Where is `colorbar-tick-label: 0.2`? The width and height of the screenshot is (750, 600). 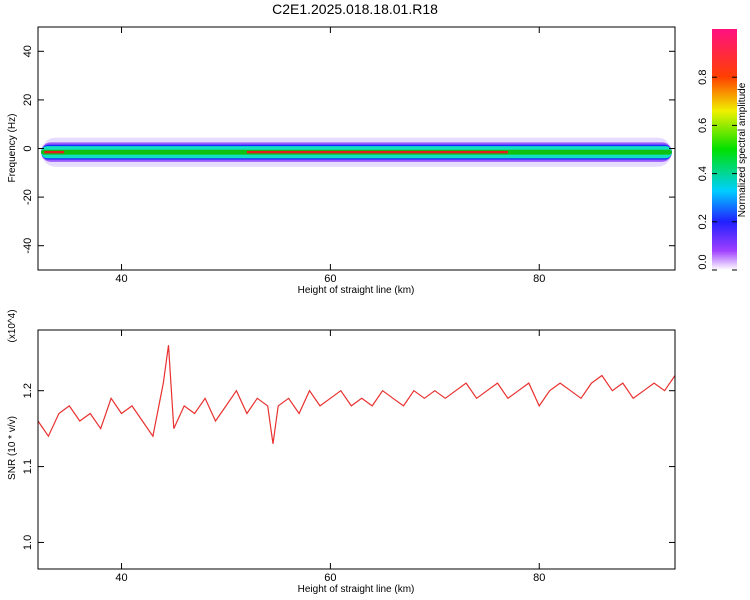 colorbar-tick-label: 0.2 is located at coordinates (703, 221).